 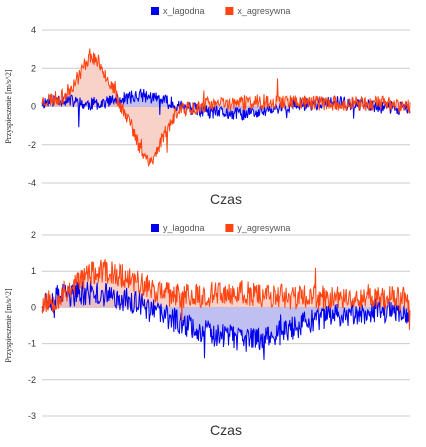 I want to click on legend: x_lagodna x_agresywna, so click(x=220, y=11).